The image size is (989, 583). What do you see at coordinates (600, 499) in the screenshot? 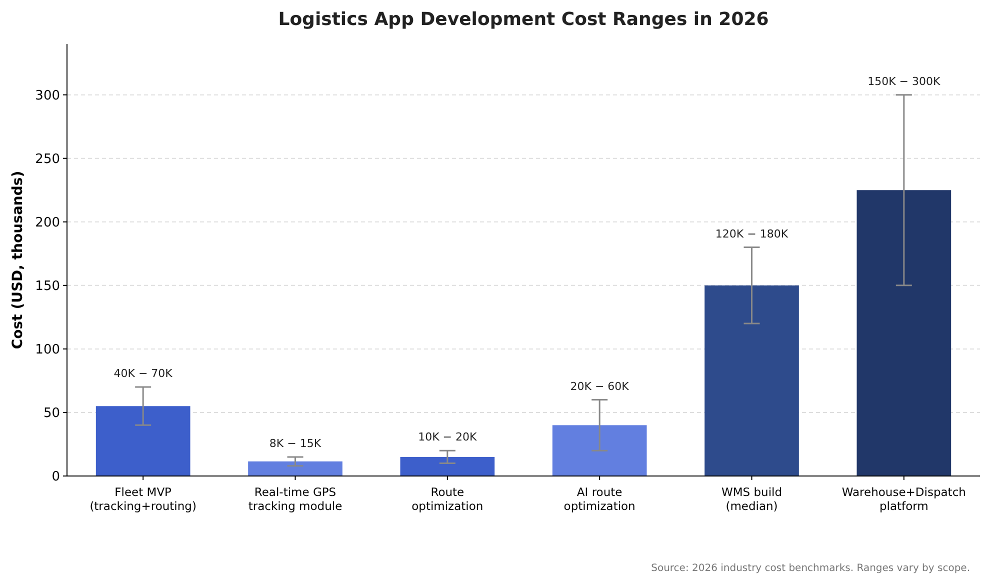
I see `x-tick-label: AI route optimization` at bounding box center [600, 499].